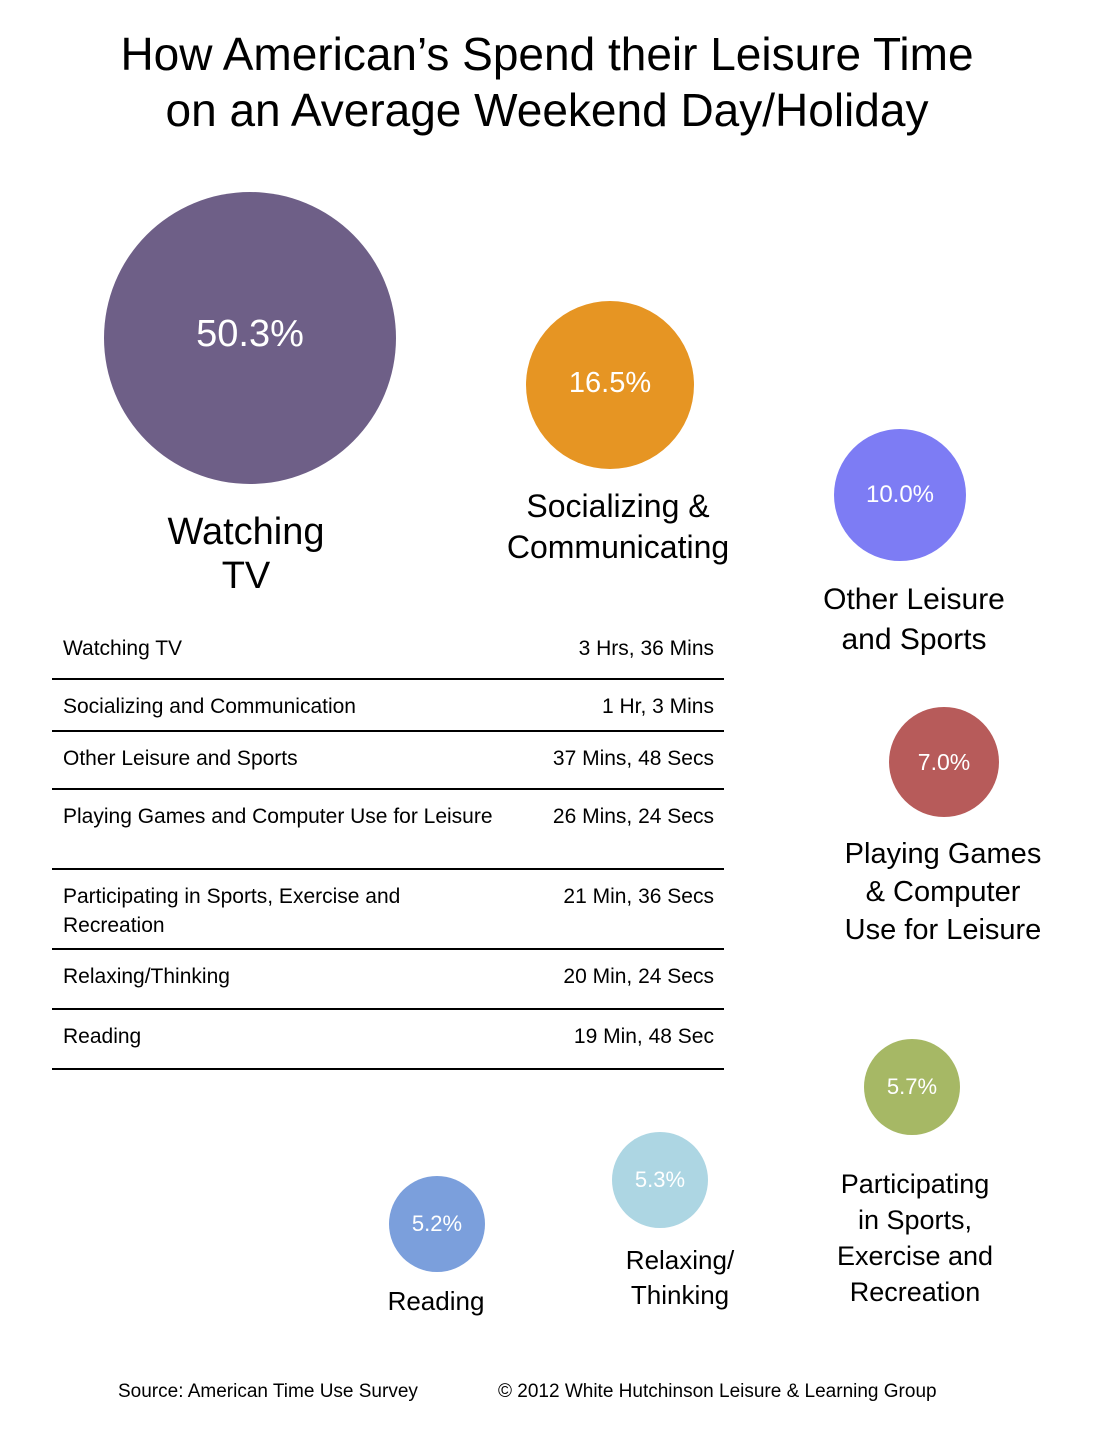  What do you see at coordinates (277, 979) in the screenshot?
I see `activity-cell: Relaxing/Thinking` at bounding box center [277, 979].